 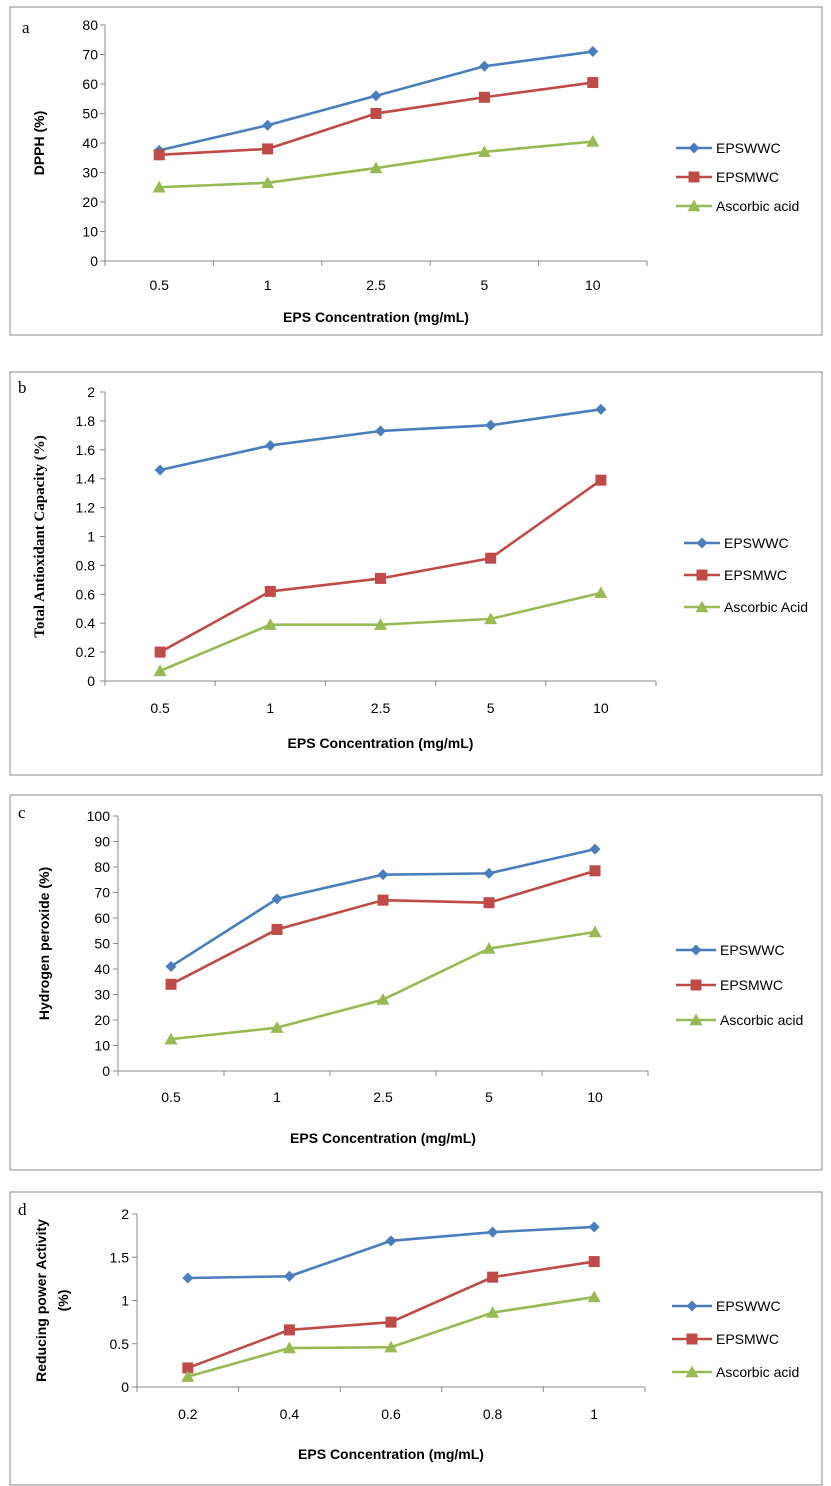 What do you see at coordinates (90, 202) in the screenshot?
I see `y-tick-label: 20` at bounding box center [90, 202].